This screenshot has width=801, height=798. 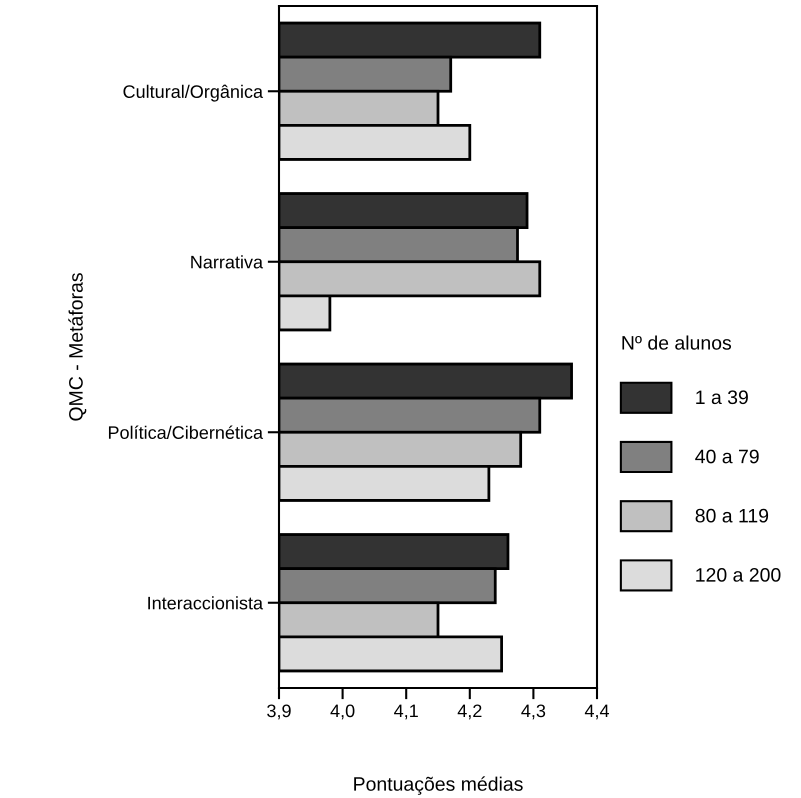 I want to click on x-tick-label: 4,2, so click(x=470, y=712).